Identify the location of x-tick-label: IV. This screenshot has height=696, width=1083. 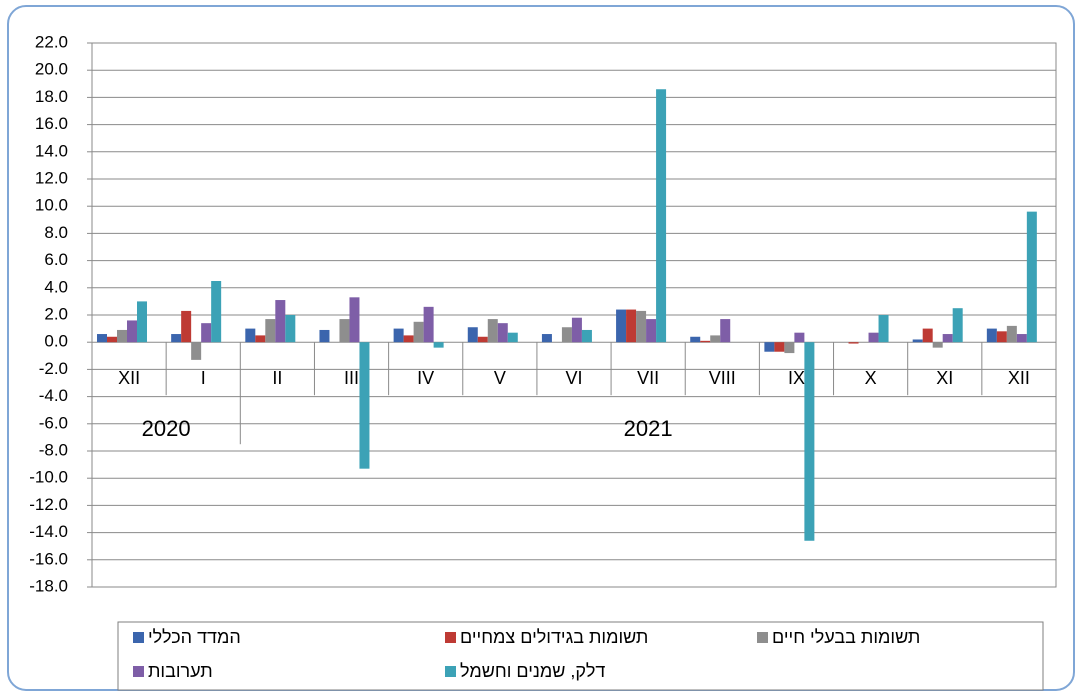
(425, 378).